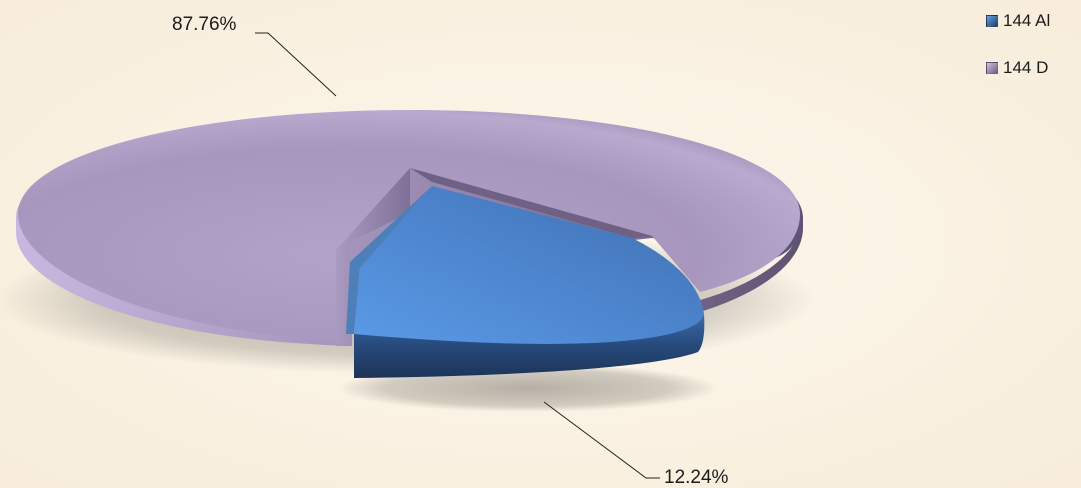  I want to click on blue-slice-top, so click(529, 265).